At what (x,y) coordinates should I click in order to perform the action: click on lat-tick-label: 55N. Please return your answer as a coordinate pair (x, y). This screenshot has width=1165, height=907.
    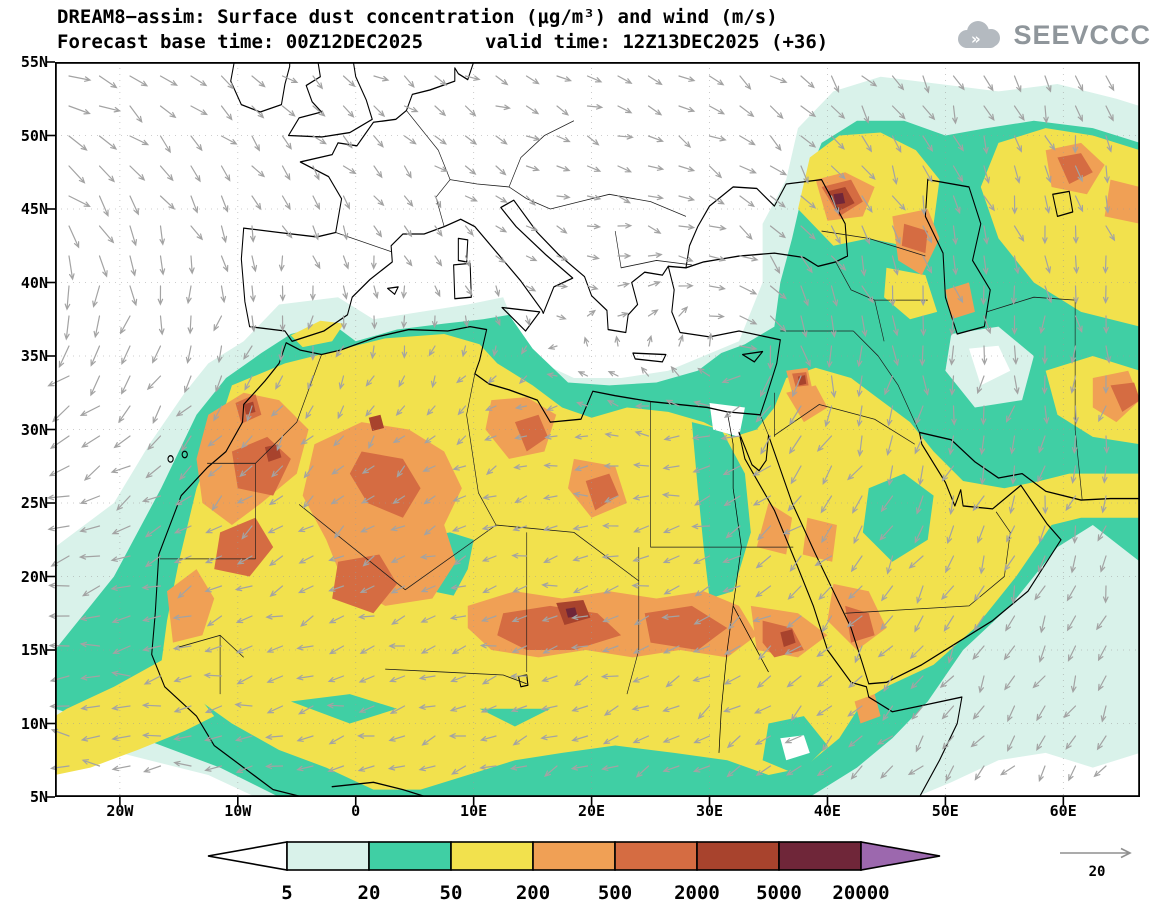
    Looking at the image, I should click on (34, 62).